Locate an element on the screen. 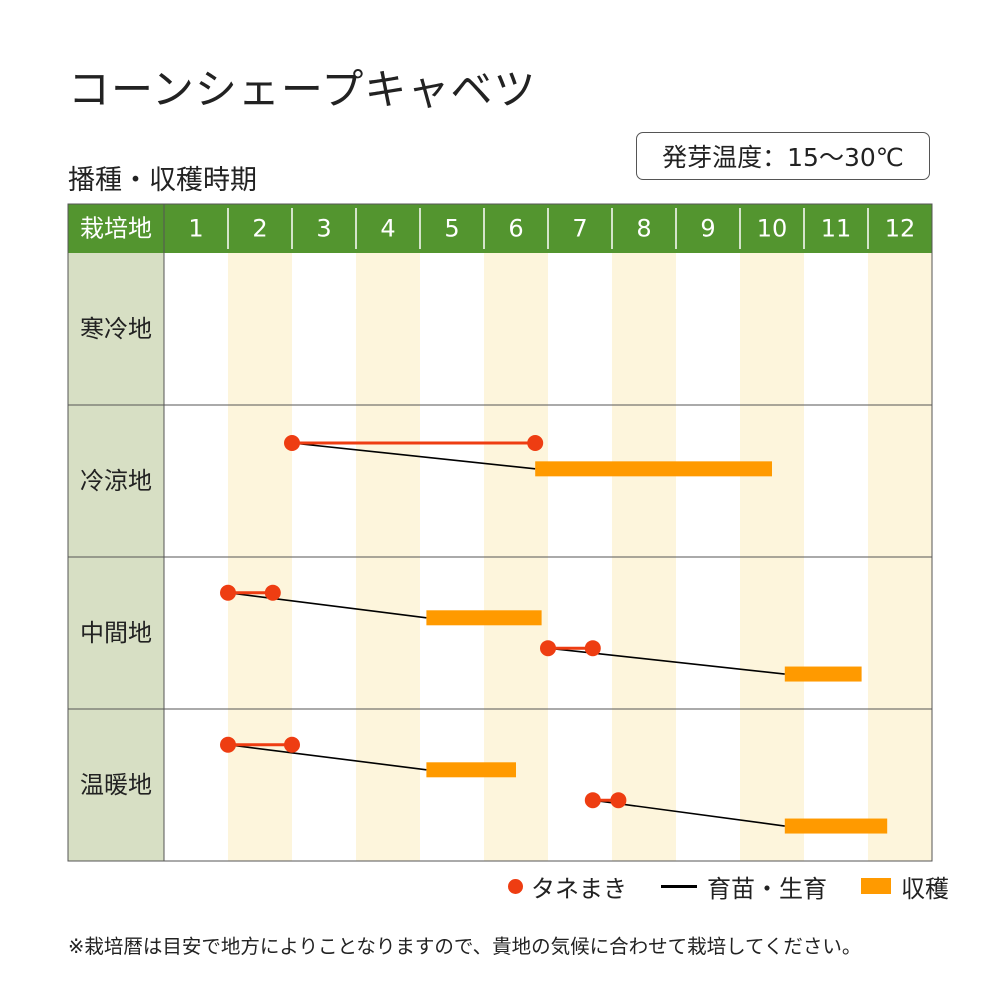 Image resolution: width=1000 pixels, height=1000 pixels. legend-harvest-label: 収穫 is located at coordinates (925, 888).